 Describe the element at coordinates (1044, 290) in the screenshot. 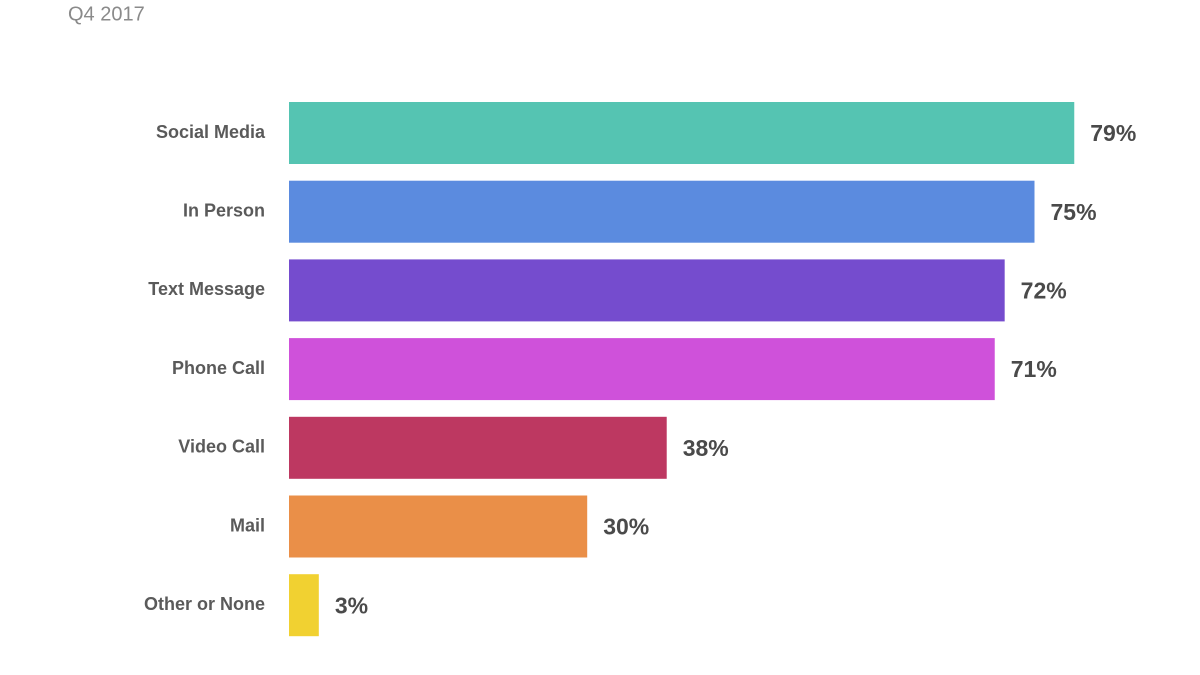

I see `value-label: 72%` at that location.